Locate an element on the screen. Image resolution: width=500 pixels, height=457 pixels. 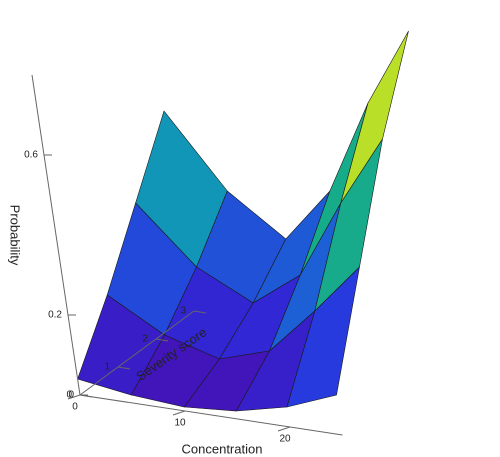
z-tick-label: 0.6 is located at coordinates (31, 155).